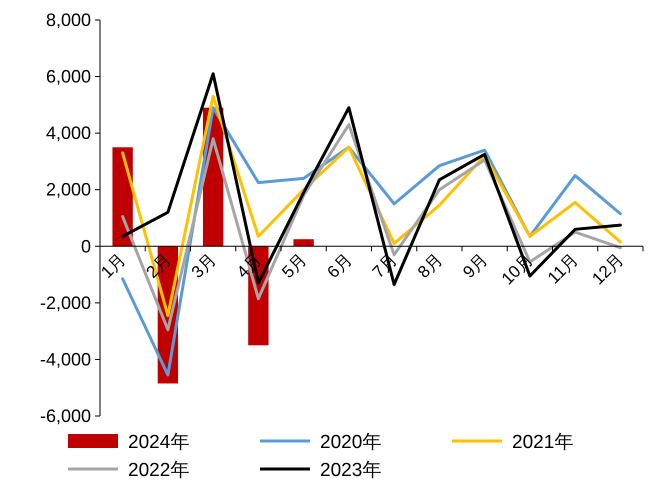 The image size is (648, 480). Describe the element at coordinates (340, 266) in the screenshot. I see `x-tick-label: 6月` at that location.